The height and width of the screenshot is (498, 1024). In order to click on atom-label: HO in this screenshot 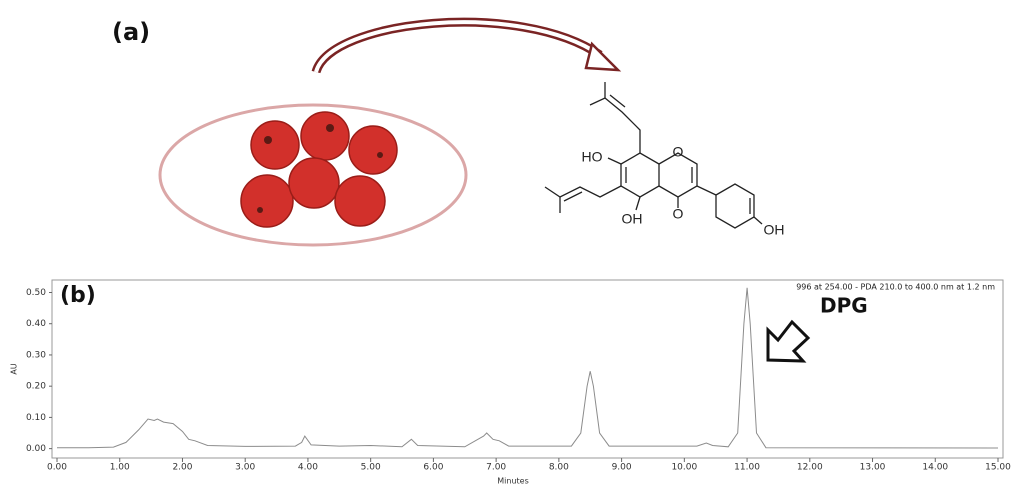, I will do `click(592, 157)`.